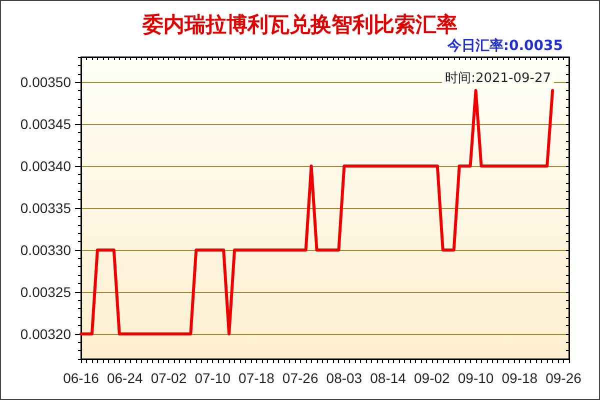 This screenshot has height=400, width=600. What do you see at coordinates (300, 378) in the screenshot?
I see `x-tick-label: 07-26` at bounding box center [300, 378].